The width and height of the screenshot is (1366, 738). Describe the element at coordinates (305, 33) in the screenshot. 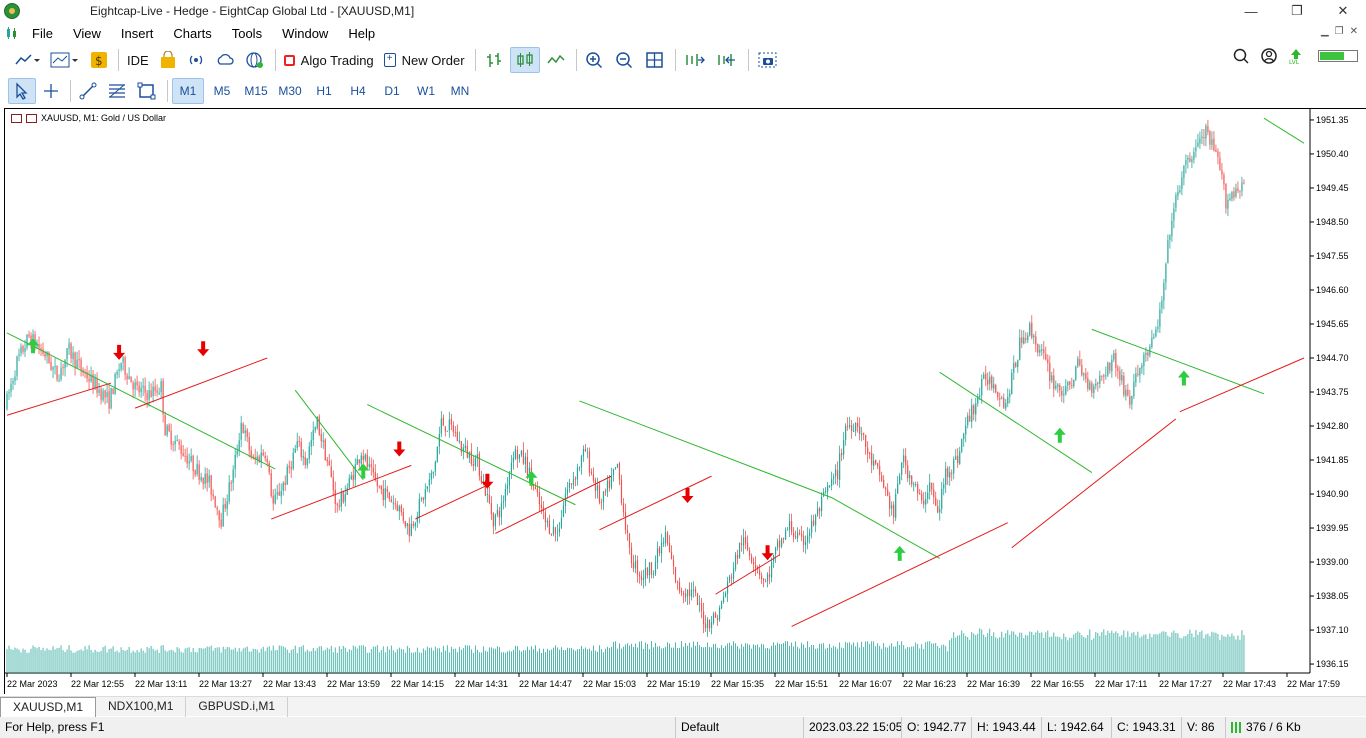

I see `menu-window: Window` at that location.